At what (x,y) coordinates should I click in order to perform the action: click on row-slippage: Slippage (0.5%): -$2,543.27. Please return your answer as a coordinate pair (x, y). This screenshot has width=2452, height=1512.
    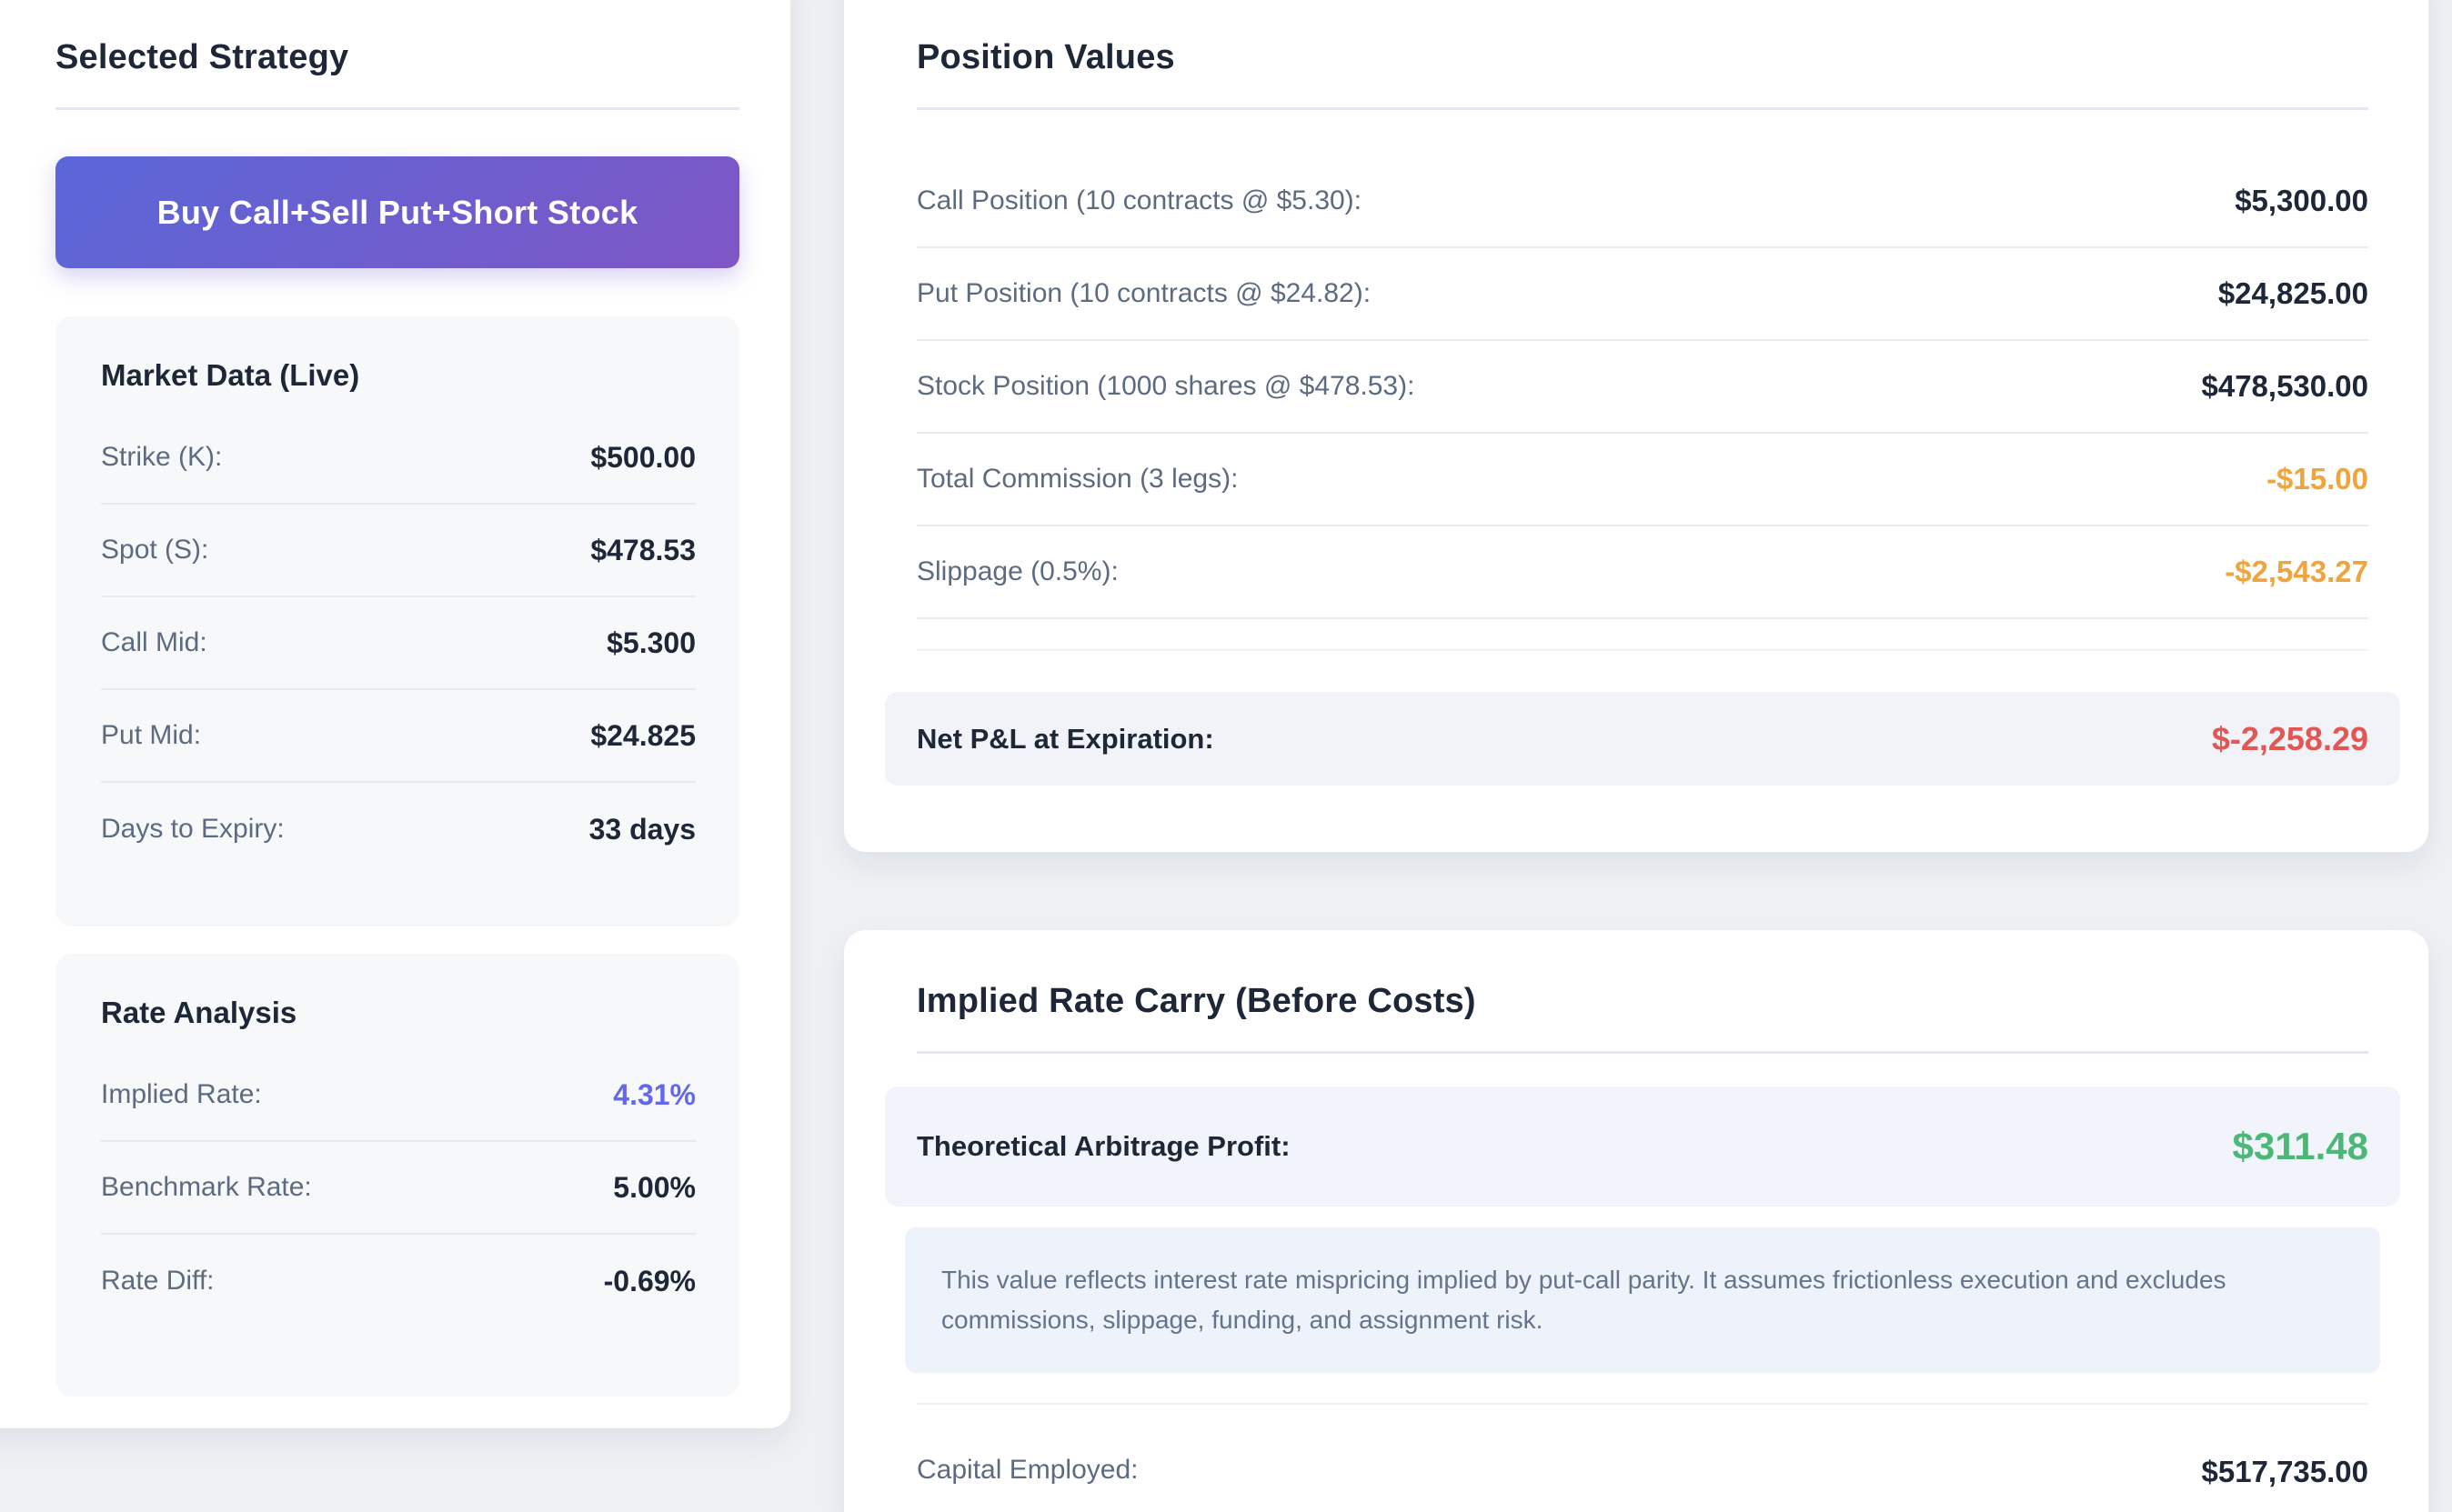
    Looking at the image, I should click on (1642, 572).